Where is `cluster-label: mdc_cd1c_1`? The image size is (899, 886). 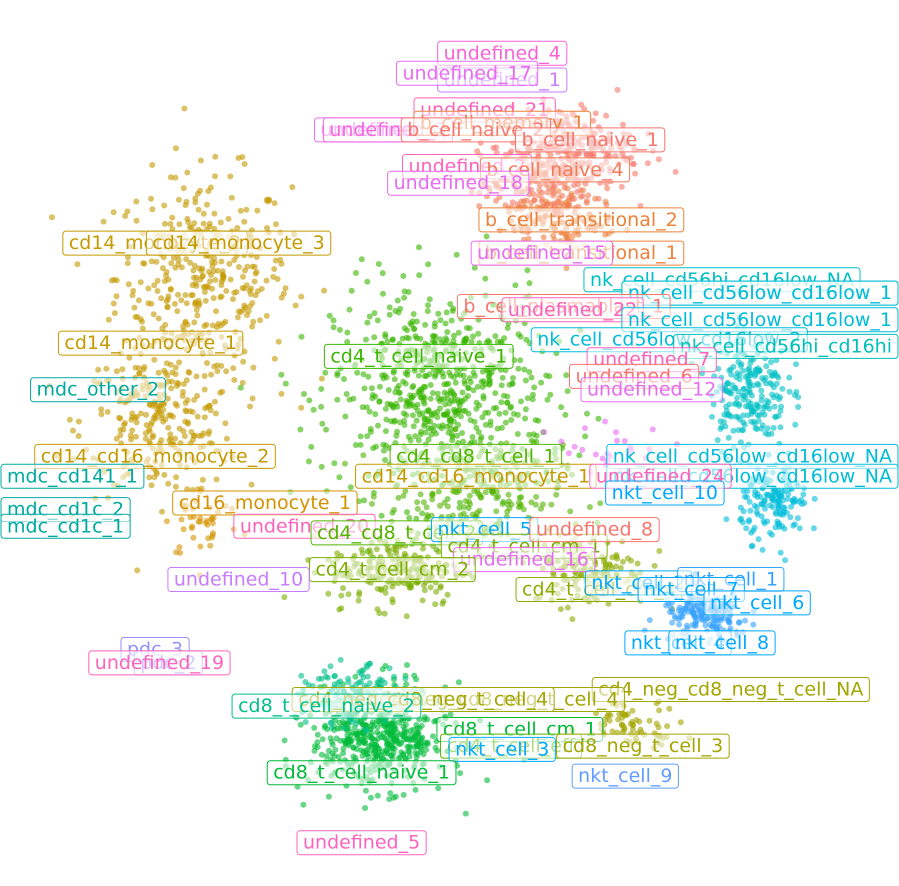
cluster-label: mdc_cd1c_1 is located at coordinates (65, 526).